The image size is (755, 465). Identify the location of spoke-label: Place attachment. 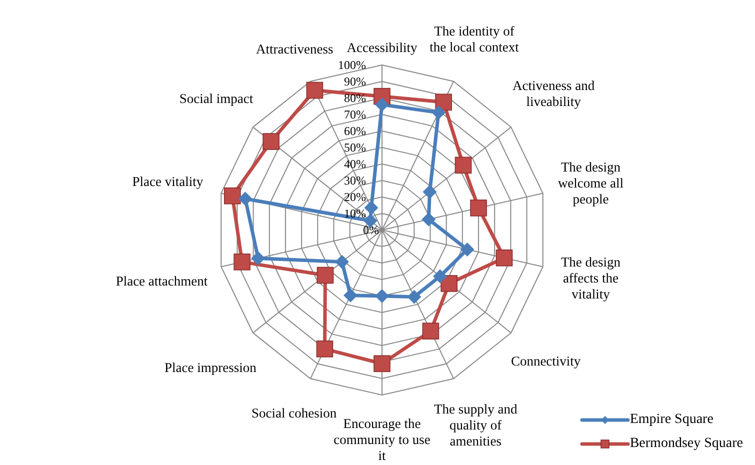
(162, 280).